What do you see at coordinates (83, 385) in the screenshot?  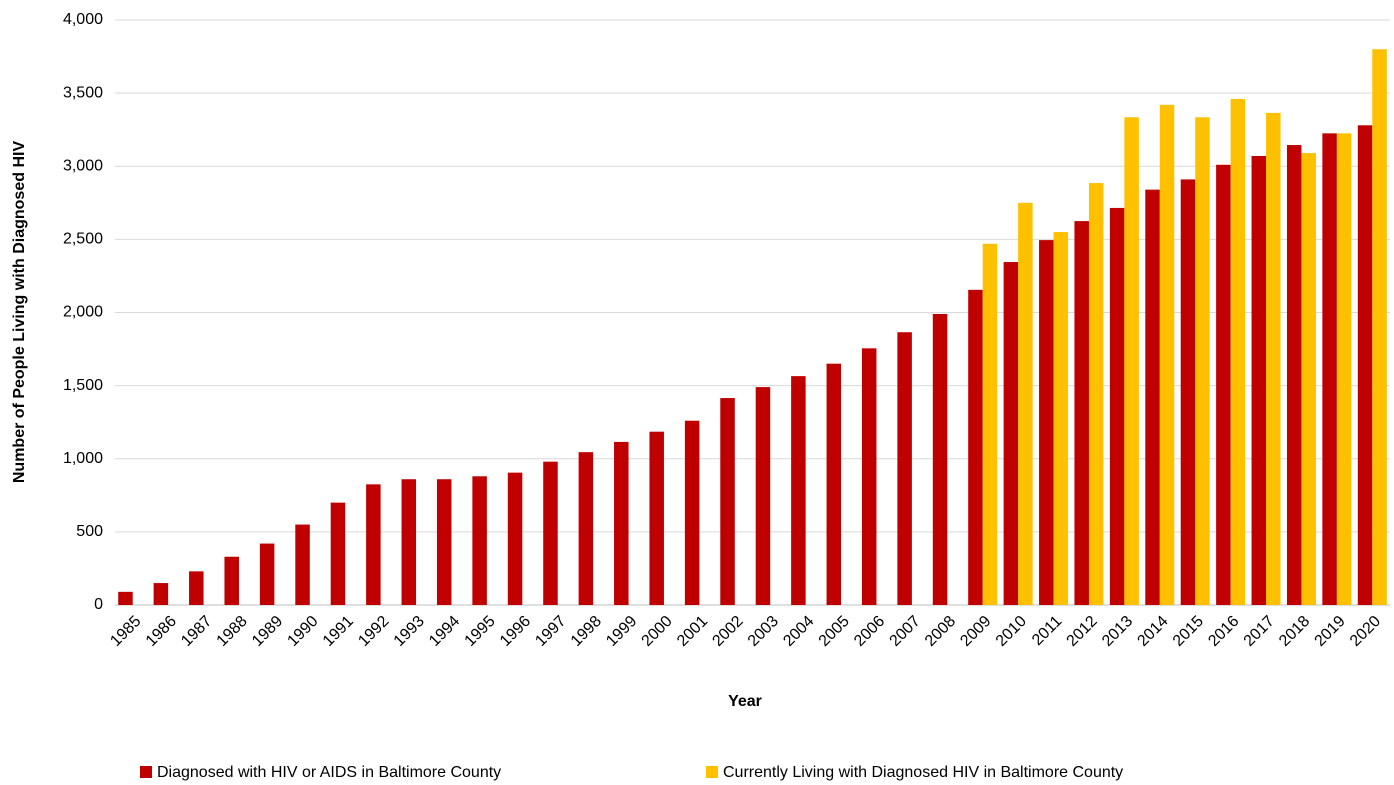 I see `y-tick-label: 1,500` at bounding box center [83, 385].